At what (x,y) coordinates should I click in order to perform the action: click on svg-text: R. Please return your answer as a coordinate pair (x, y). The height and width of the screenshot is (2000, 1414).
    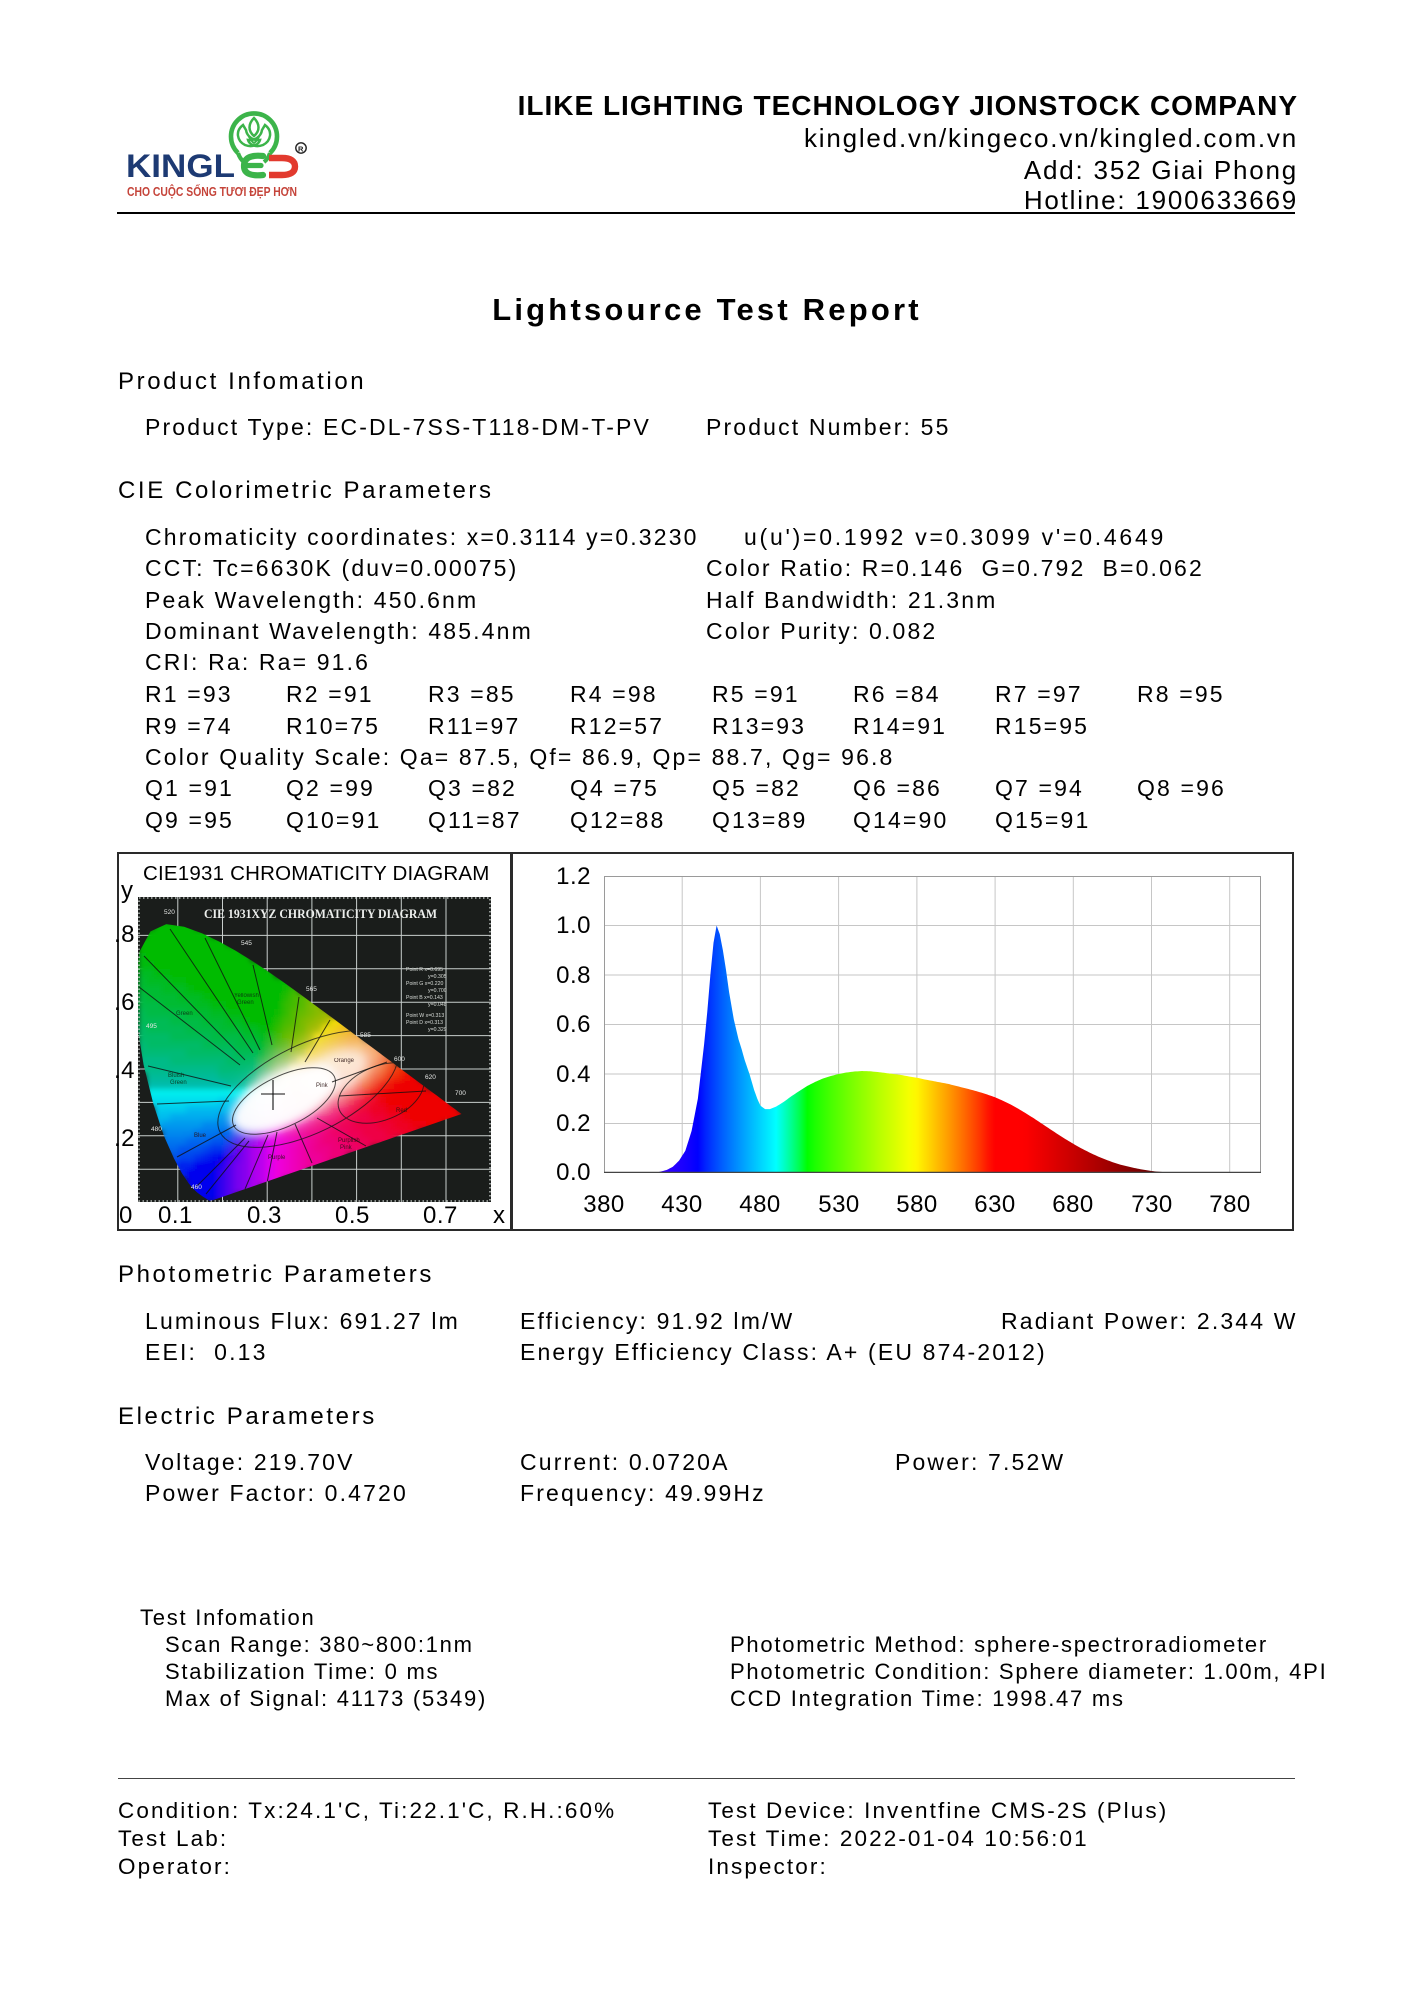
    Looking at the image, I should click on (301, 149).